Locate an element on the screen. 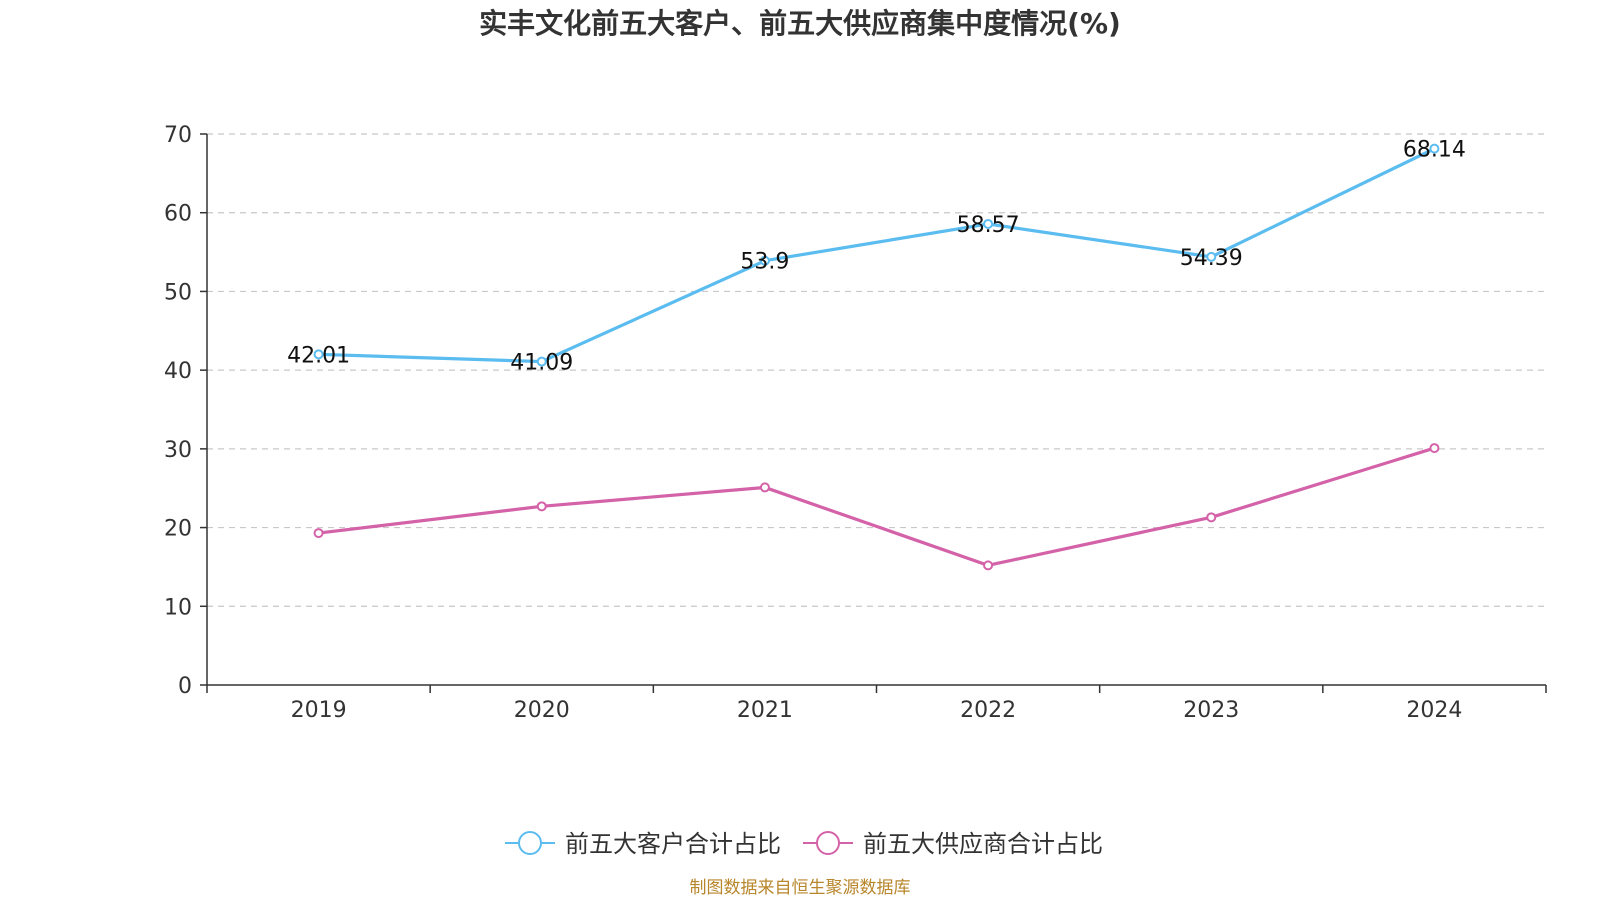  legend-label: 前五大供应商合计占比 is located at coordinates (983, 844).